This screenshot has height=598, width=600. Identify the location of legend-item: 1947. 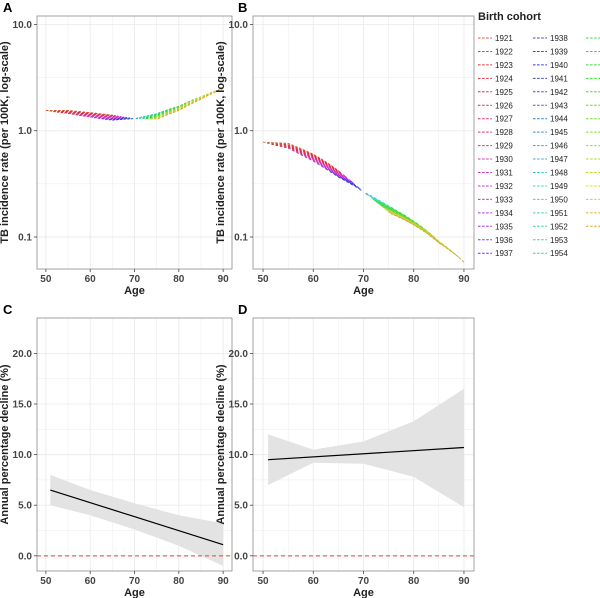
(550, 159).